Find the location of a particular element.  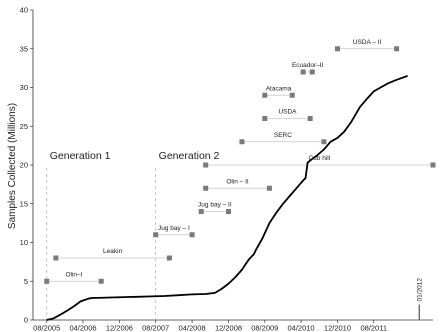

date-marker: 01/2012 is located at coordinates (419, 299).